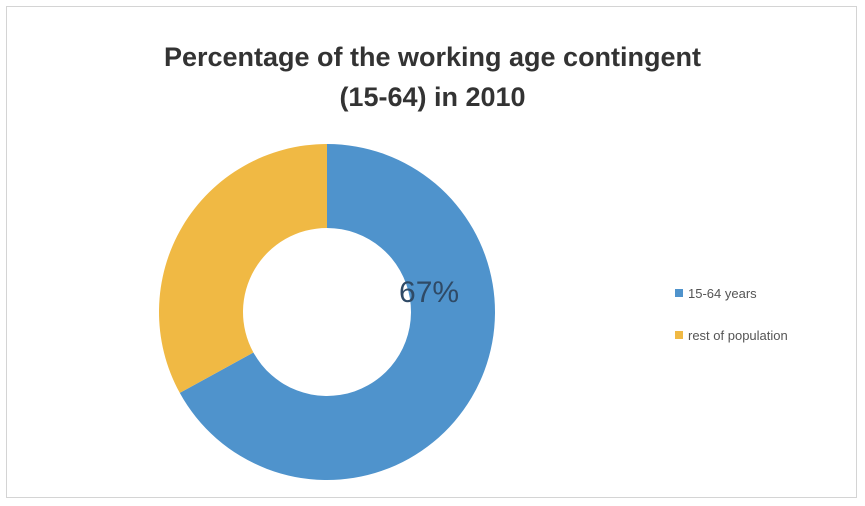 The height and width of the screenshot is (506, 865). I want to click on legend-item-rest: rest of population, so click(731, 335).